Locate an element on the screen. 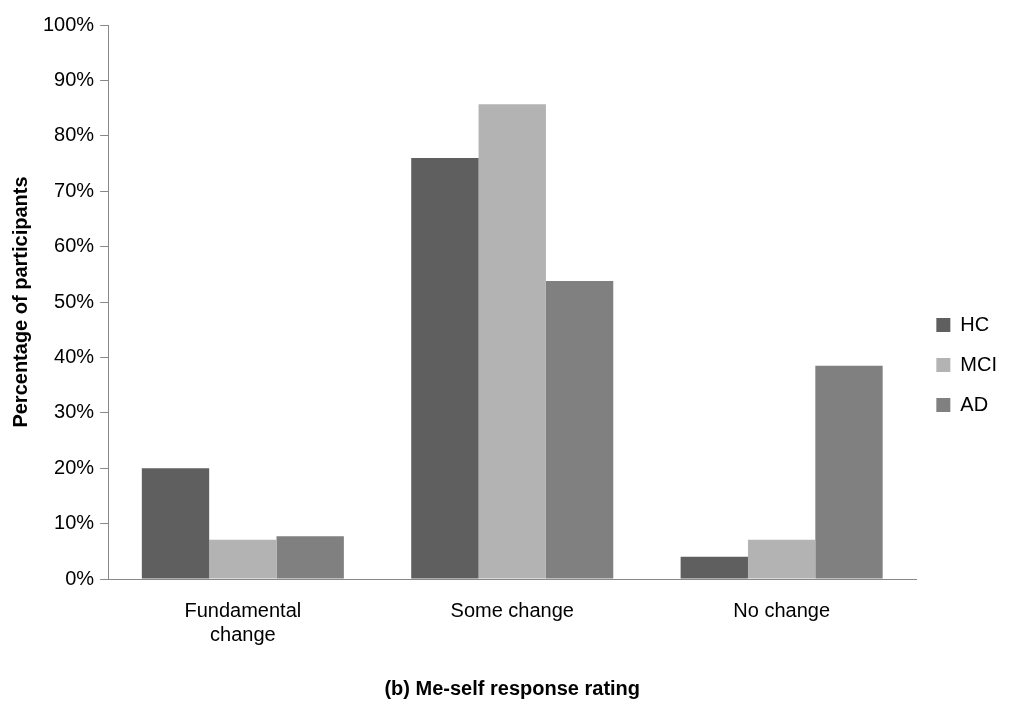  y-tick-label: 50% is located at coordinates (74, 300).